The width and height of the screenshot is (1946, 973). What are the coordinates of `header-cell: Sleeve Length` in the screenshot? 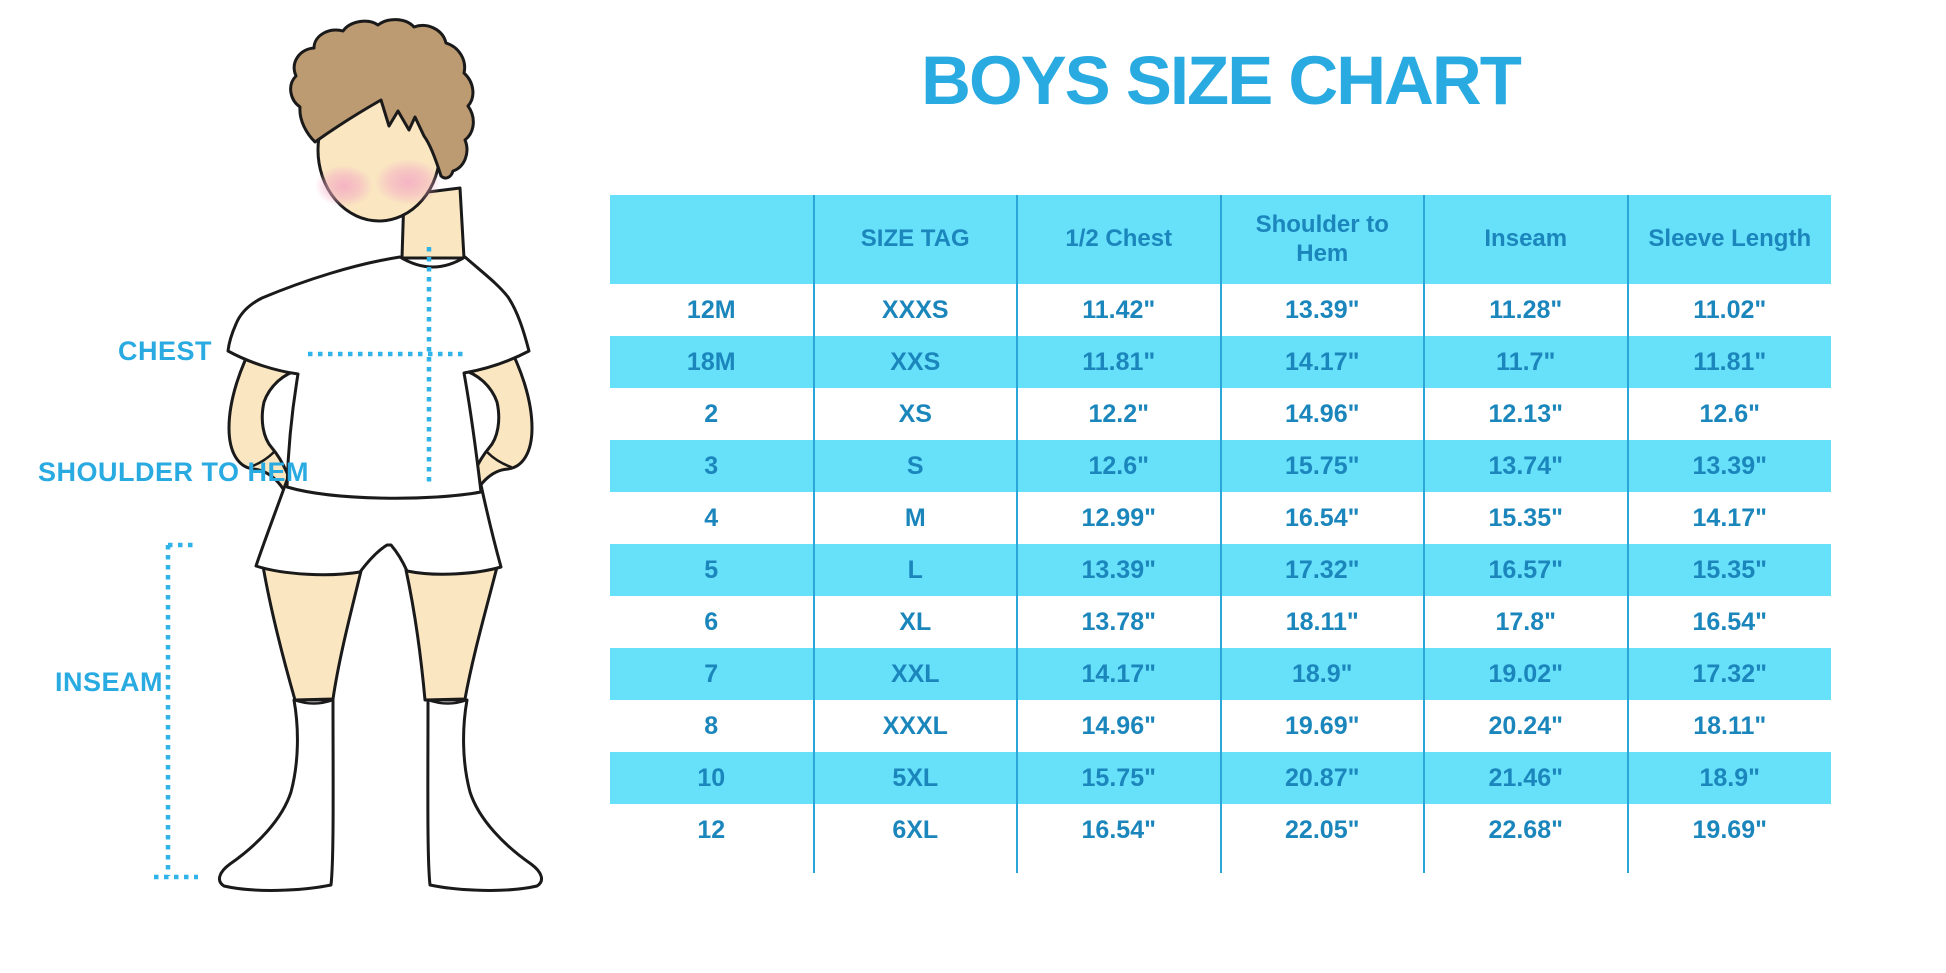 It's located at (1728, 239).